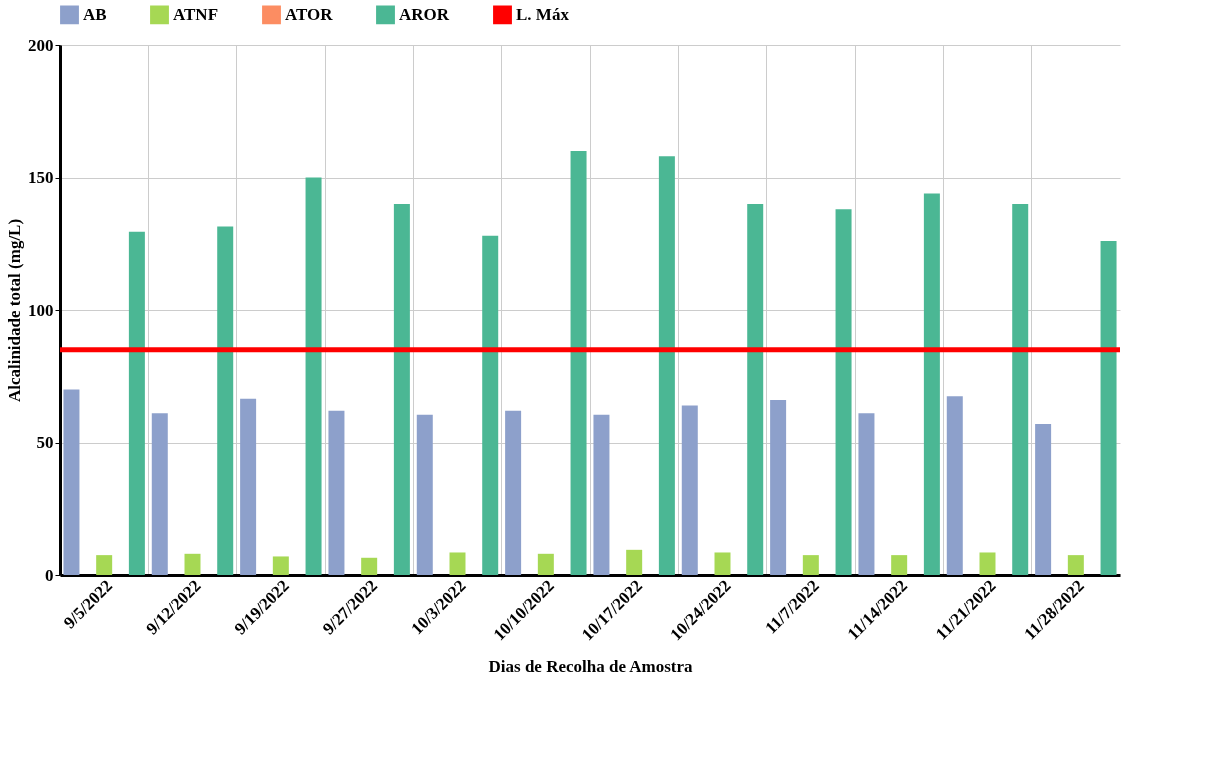 This screenshot has width=1211, height=759. Describe the element at coordinates (41, 310) in the screenshot. I see `y-tick-label: 100` at that location.